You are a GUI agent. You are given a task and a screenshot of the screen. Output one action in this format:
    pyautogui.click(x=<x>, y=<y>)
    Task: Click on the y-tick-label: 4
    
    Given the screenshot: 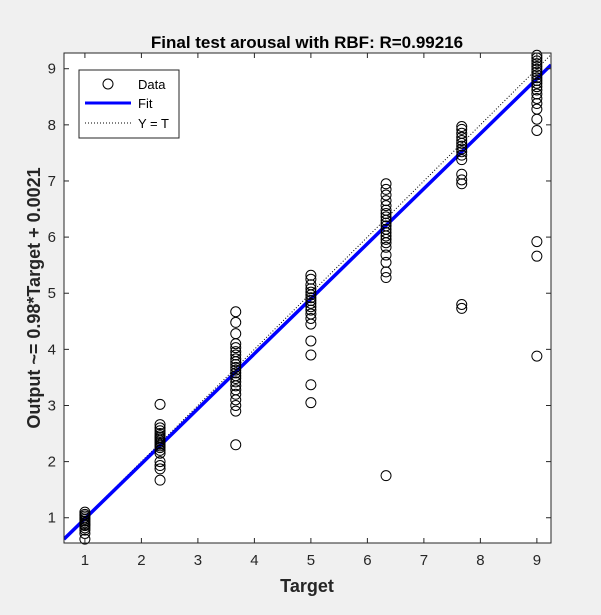 What is the action you would take?
    pyautogui.click(x=52, y=349)
    